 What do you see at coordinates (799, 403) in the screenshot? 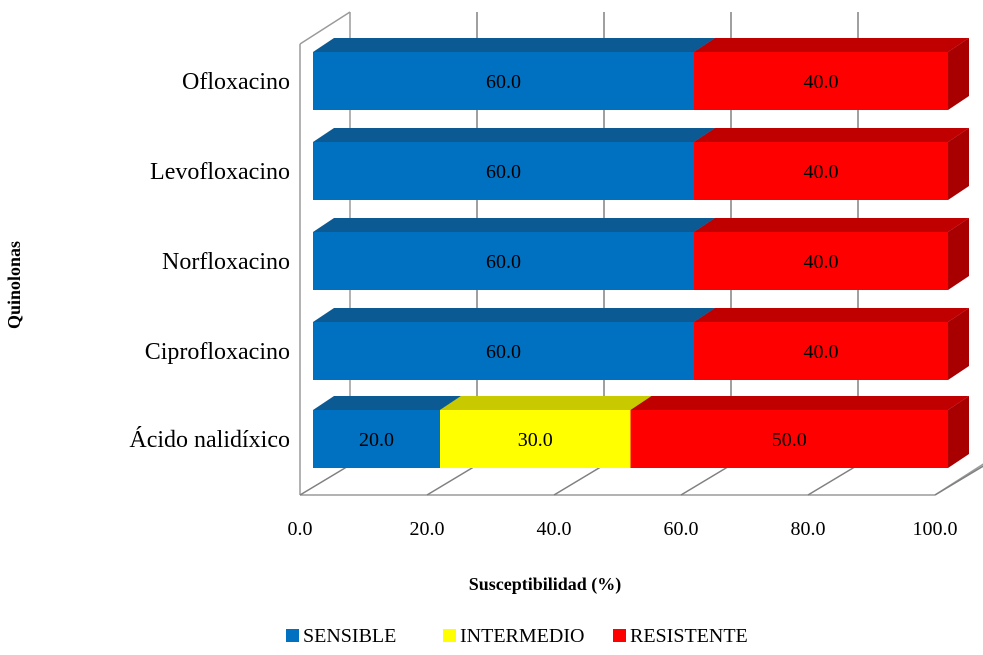
I see `bar-resistente-acido-nalidixico-top` at bounding box center [799, 403].